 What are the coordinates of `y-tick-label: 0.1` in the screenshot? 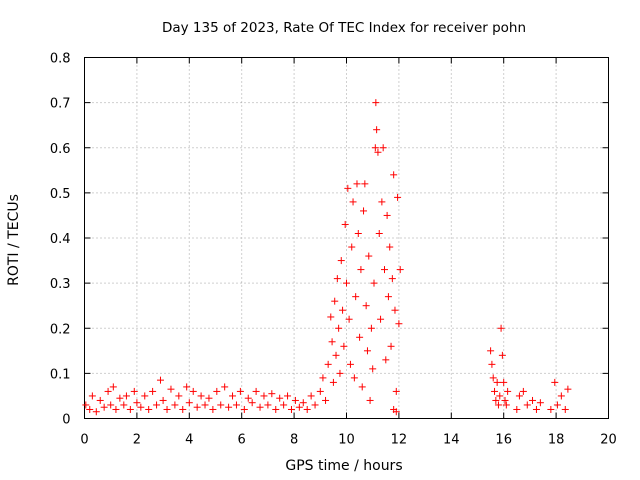 It's located at (60, 374).